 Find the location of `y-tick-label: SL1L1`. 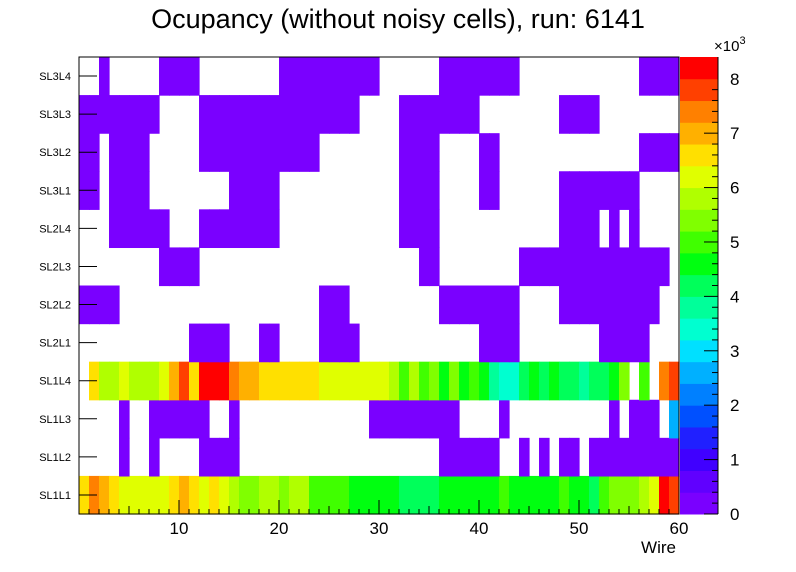

y-tick-label: SL1L1 is located at coordinates (55, 496).